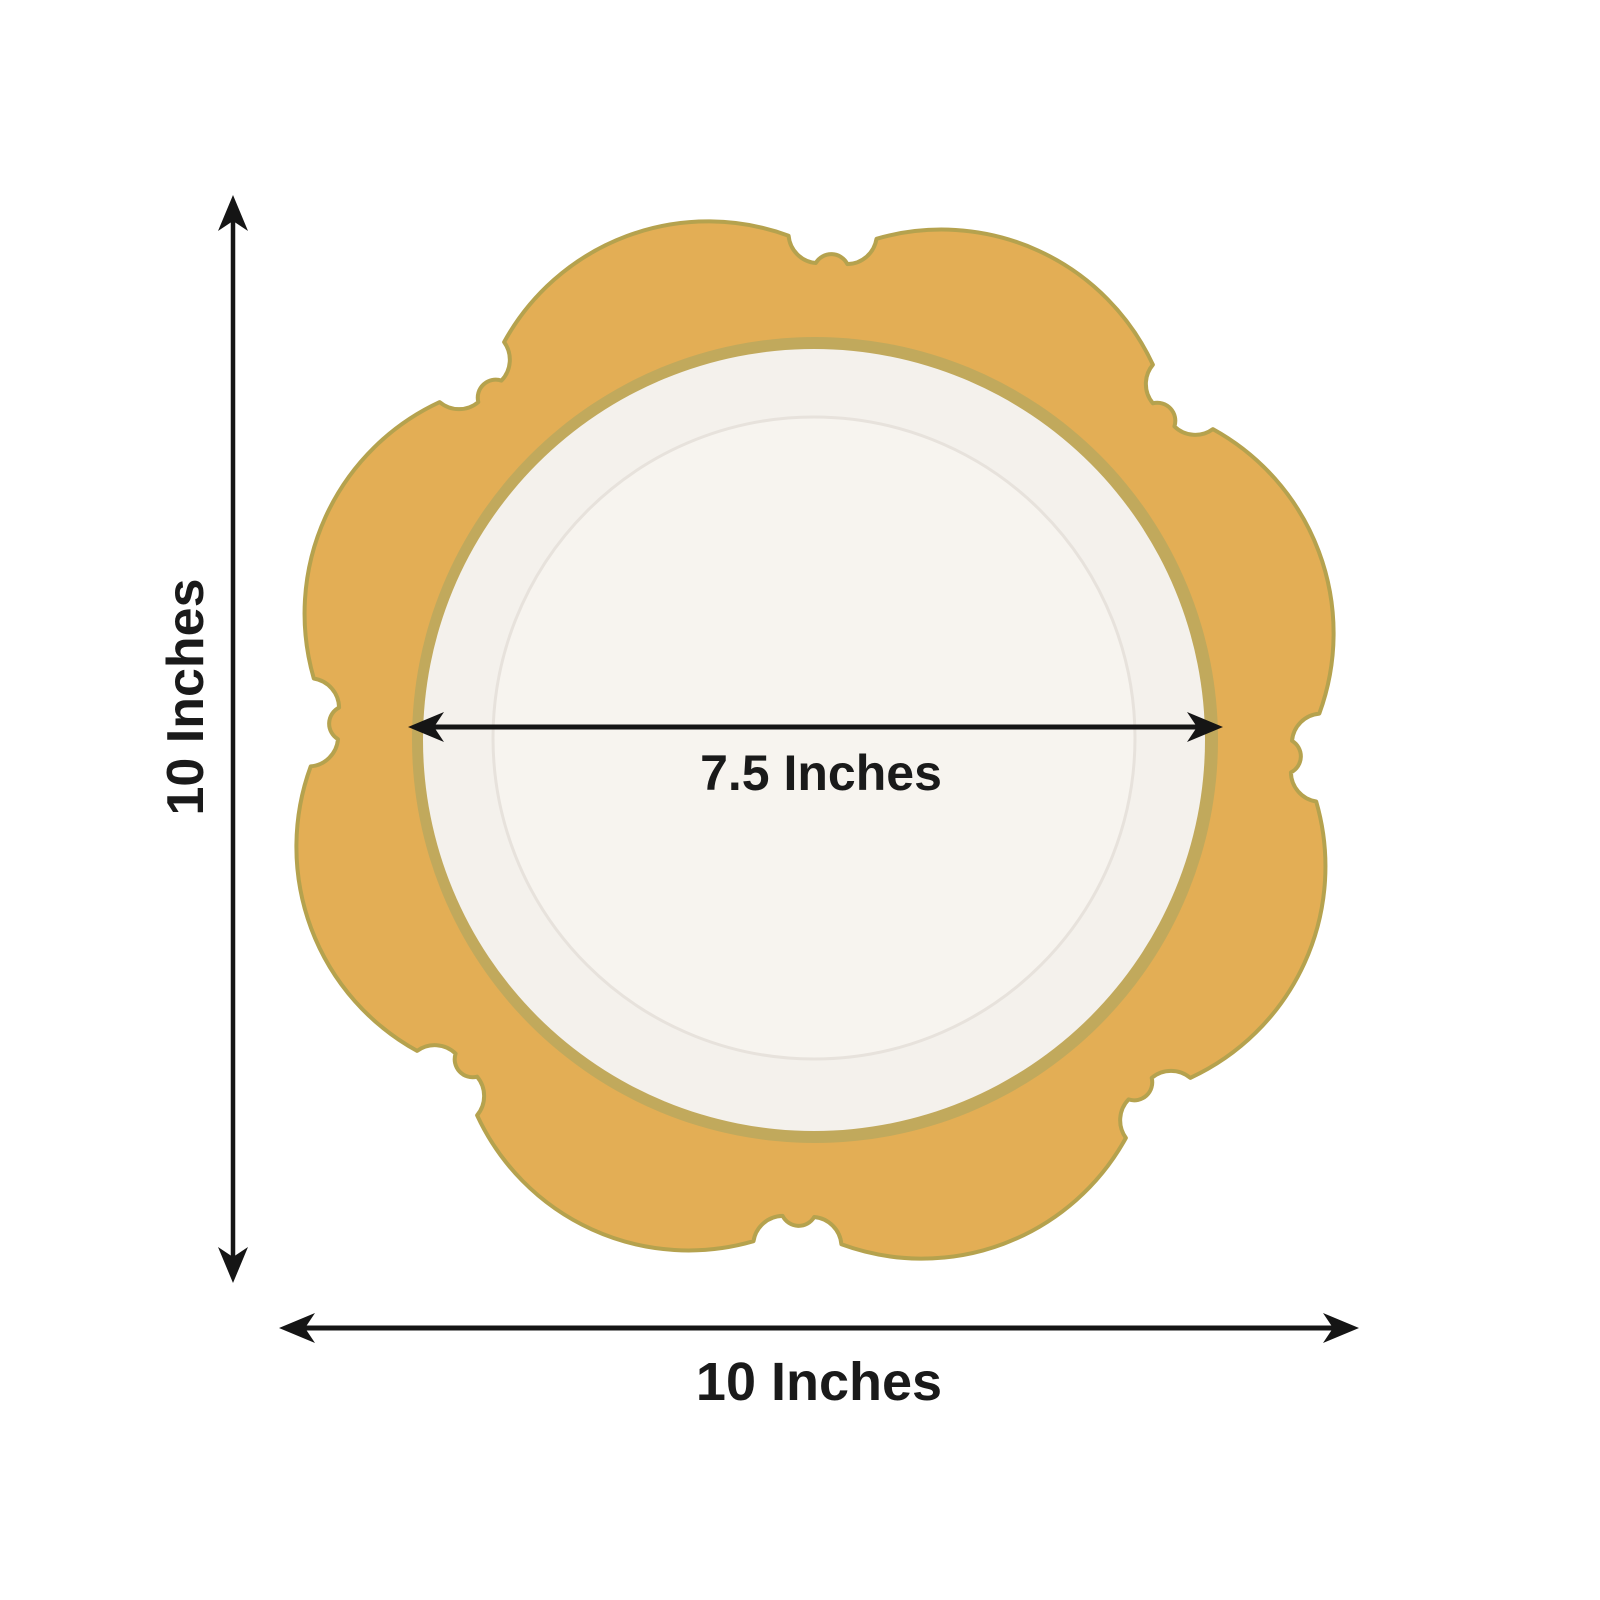 The width and height of the screenshot is (1600, 1600). I want to click on width-dimension: 10 Inches, so click(819, 1362).